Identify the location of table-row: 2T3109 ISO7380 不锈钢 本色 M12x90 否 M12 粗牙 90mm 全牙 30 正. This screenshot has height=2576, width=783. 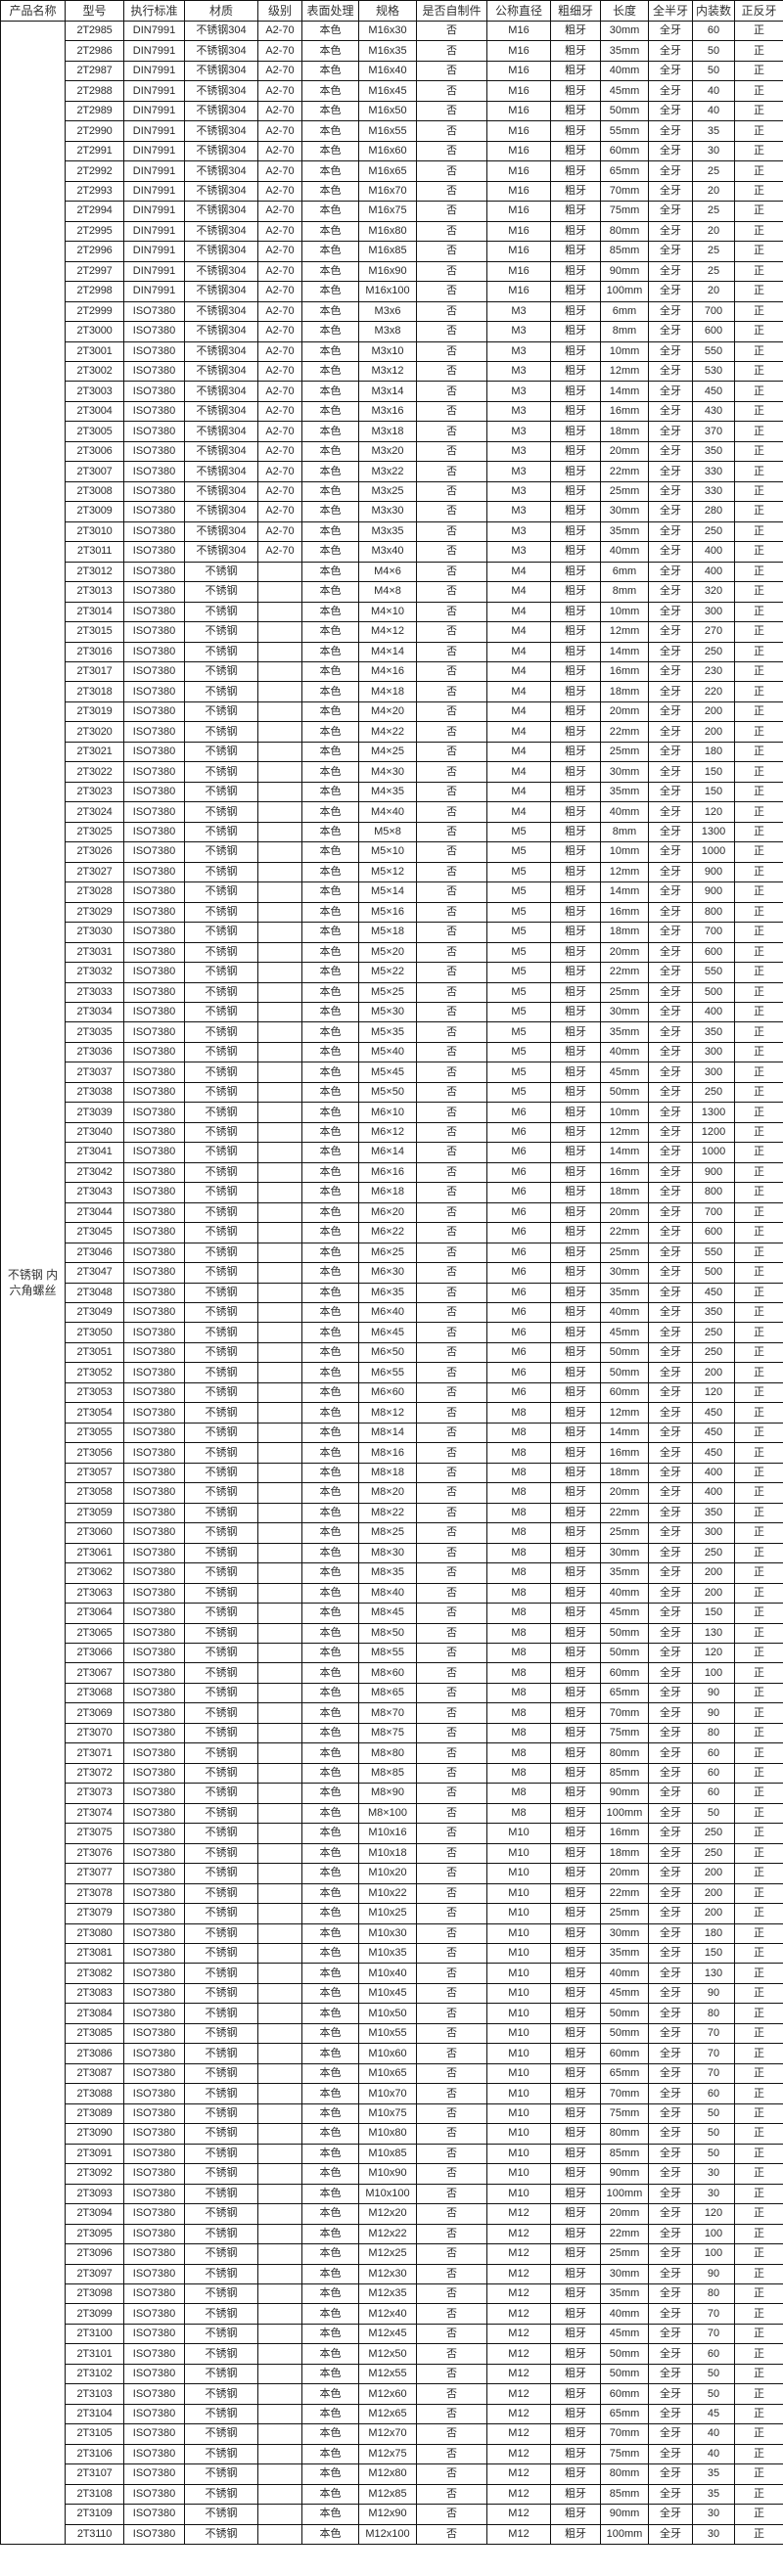
(392, 2514).